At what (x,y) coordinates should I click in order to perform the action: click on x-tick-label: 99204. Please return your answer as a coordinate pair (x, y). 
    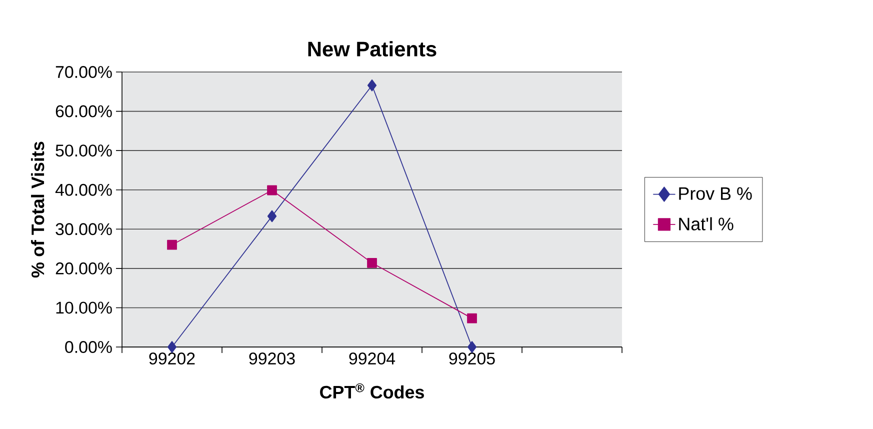
    Looking at the image, I should click on (372, 358).